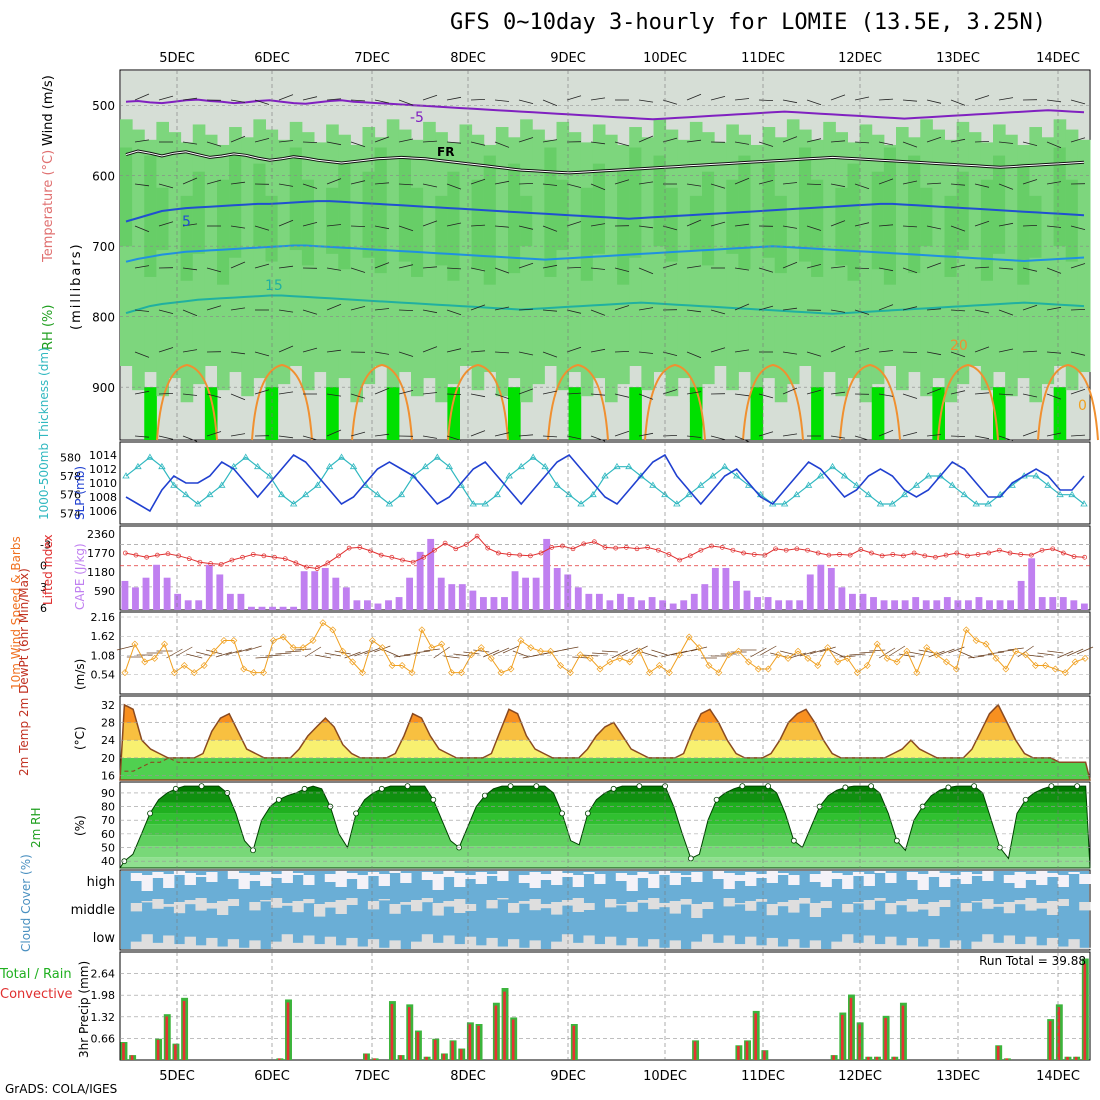 This screenshot has width=1100, height=1100. What do you see at coordinates (568, 1076) in the screenshot?
I see `date-label-bottom: 9DEC` at bounding box center [568, 1076].